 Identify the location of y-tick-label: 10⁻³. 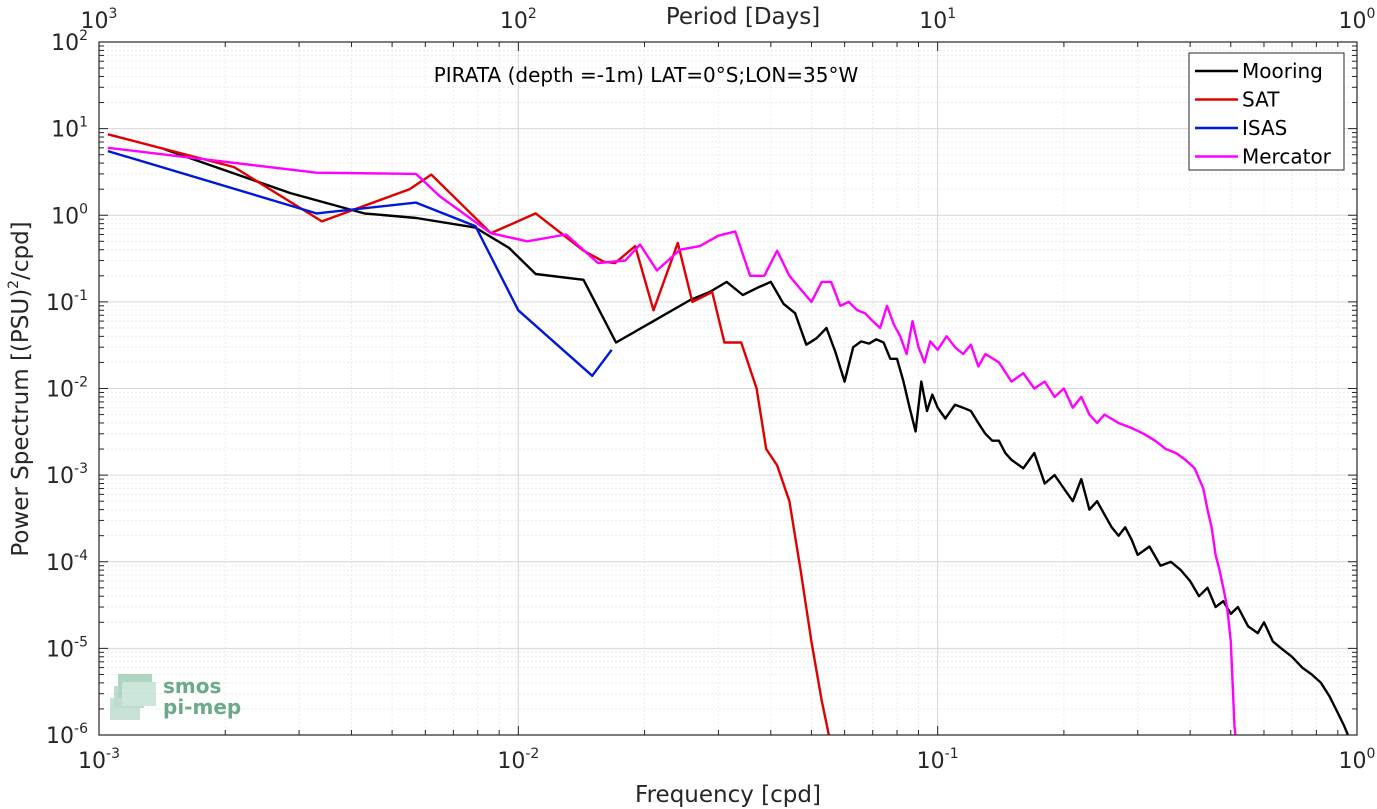
(67, 475).